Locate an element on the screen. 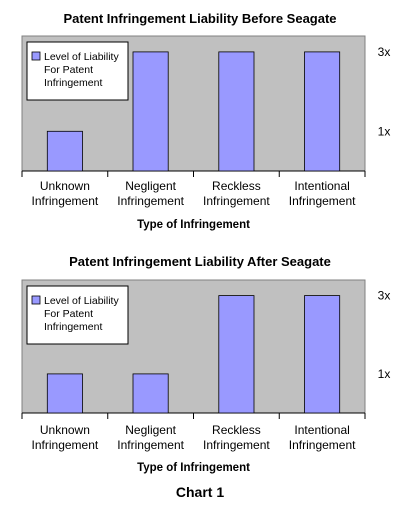  figure-caption: Chart 1 is located at coordinates (200, 492).